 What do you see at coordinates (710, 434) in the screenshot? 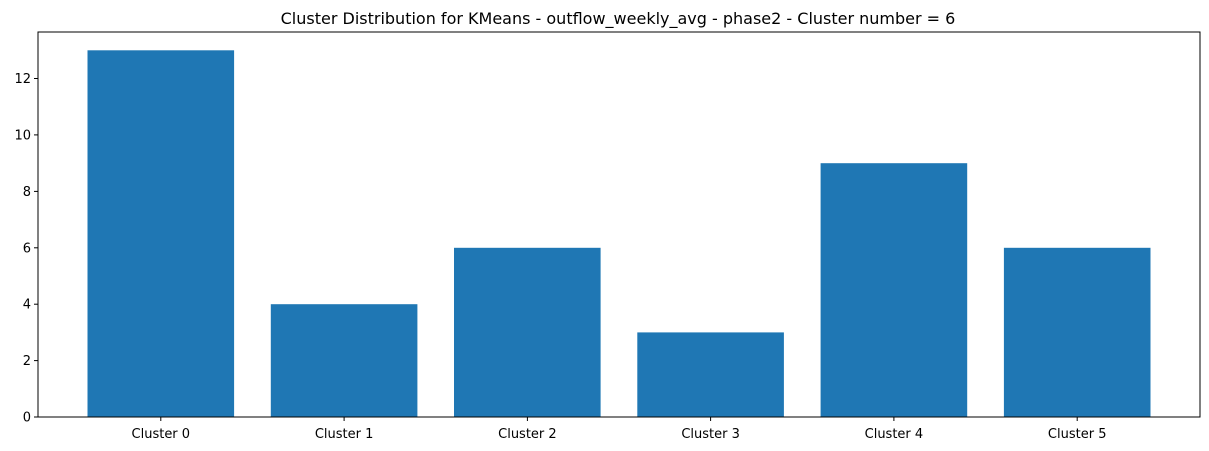
I see `x-tick-label: Cluster 3` at bounding box center [710, 434].